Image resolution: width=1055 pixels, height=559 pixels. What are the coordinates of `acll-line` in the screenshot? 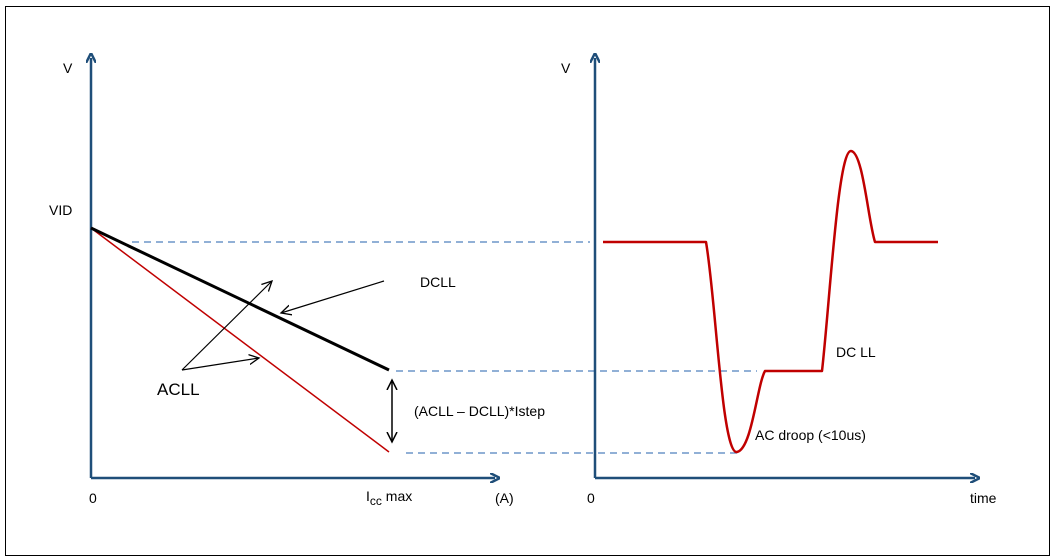 It's located at (240, 340).